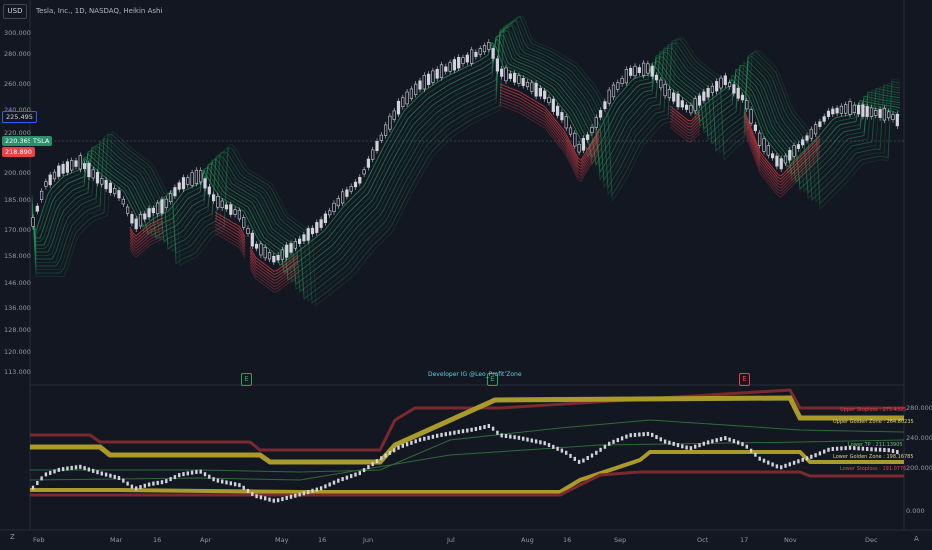  I want to click on timezone-button: Z, so click(12, 537).